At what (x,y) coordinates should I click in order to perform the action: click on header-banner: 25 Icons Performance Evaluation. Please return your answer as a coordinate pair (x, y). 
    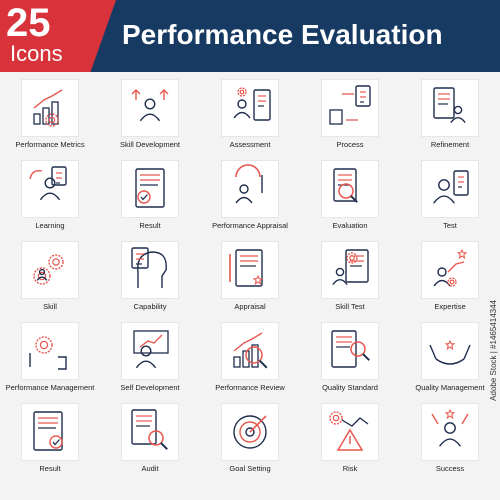
    Looking at the image, I should click on (250, 36).